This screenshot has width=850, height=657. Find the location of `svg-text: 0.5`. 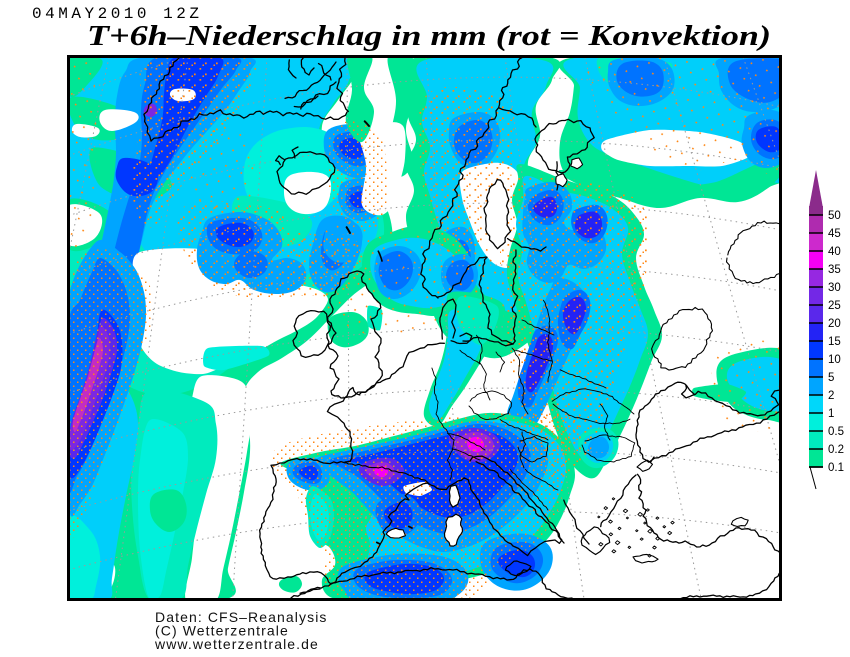

svg-text: 0.5 is located at coordinates (836, 432).